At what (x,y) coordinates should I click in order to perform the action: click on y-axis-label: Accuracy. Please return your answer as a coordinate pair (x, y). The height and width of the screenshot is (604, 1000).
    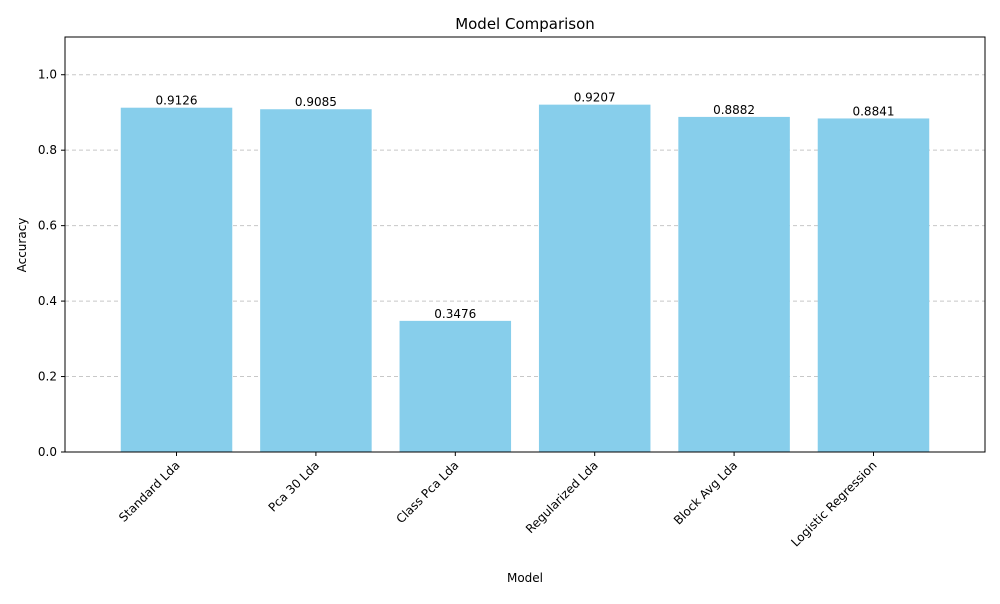
    Looking at the image, I should click on (22, 245).